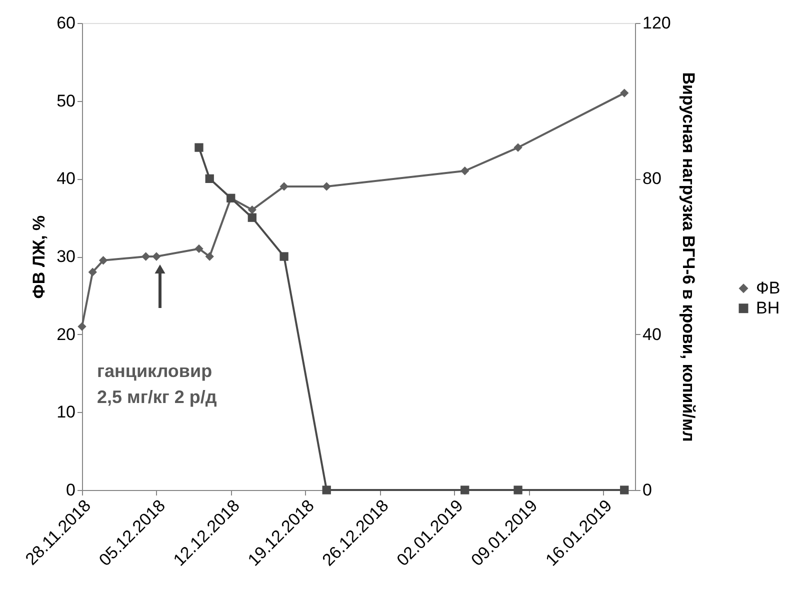 This screenshot has height=592, width=806. Describe the element at coordinates (66, 178) in the screenshot. I see `y-tick-label: 40` at that location.